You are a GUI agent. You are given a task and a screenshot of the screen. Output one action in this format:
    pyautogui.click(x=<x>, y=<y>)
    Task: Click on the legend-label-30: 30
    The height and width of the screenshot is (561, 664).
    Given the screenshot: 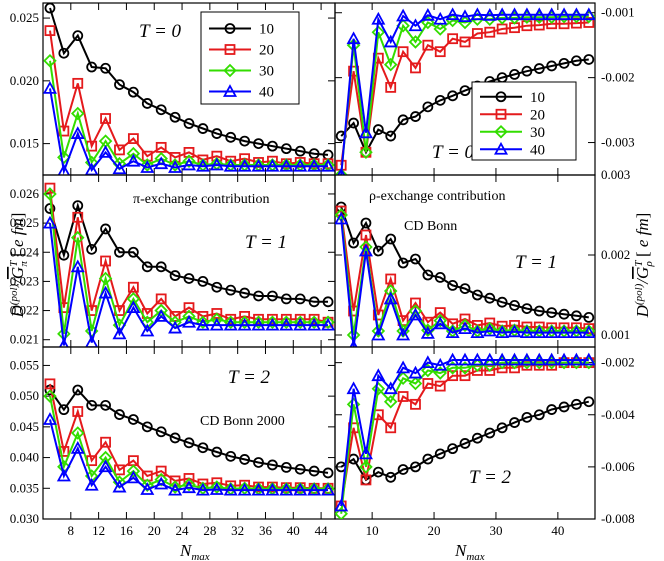 What is the action you would take?
    pyautogui.click(x=266, y=72)
    